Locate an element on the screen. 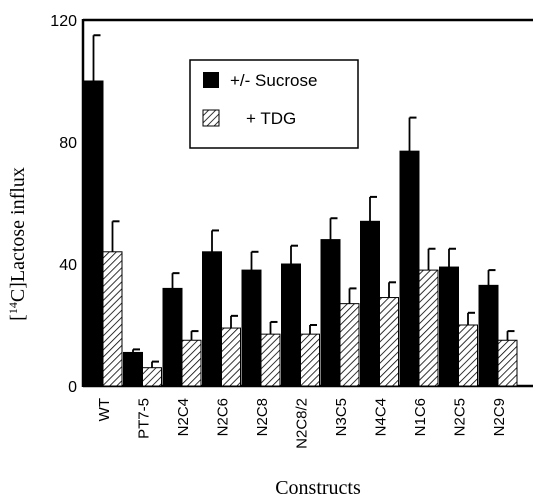  bar-tdg-N2C9 is located at coordinates (507, 363).